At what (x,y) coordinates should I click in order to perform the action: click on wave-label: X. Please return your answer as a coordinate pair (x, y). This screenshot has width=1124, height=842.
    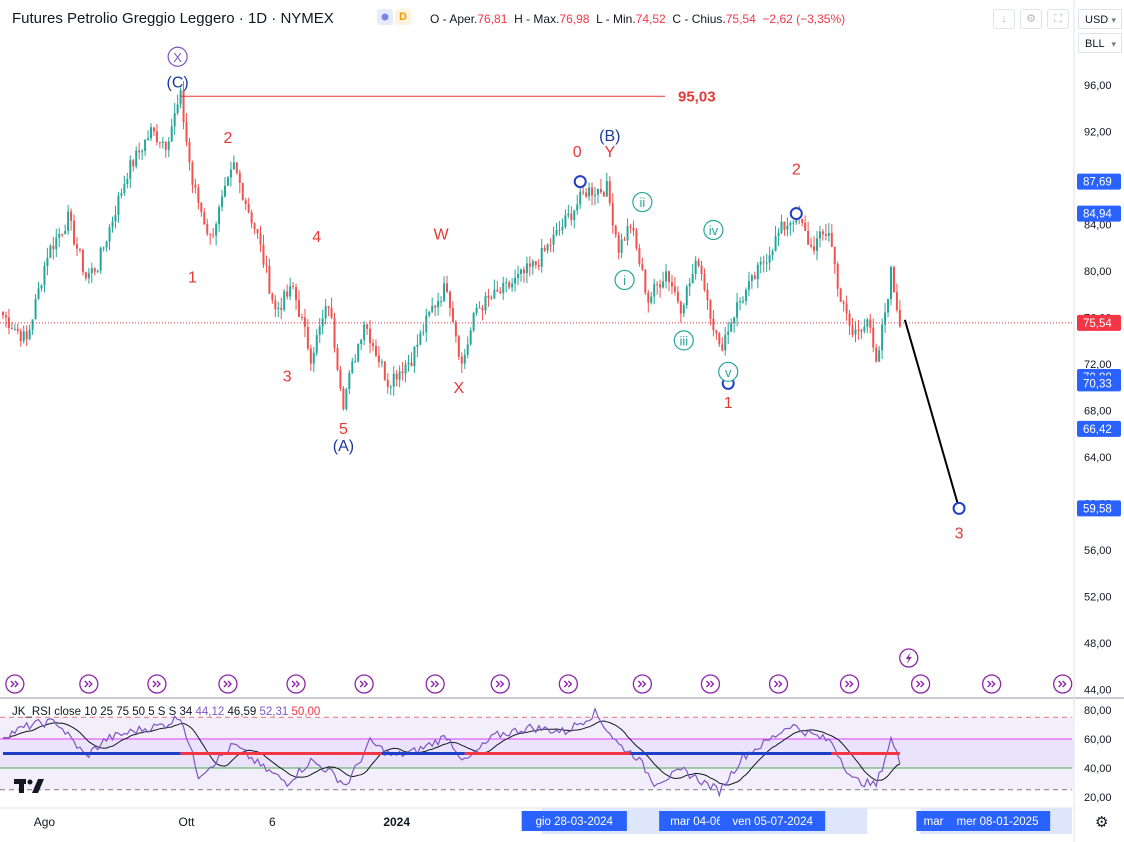
    Looking at the image, I should click on (459, 388).